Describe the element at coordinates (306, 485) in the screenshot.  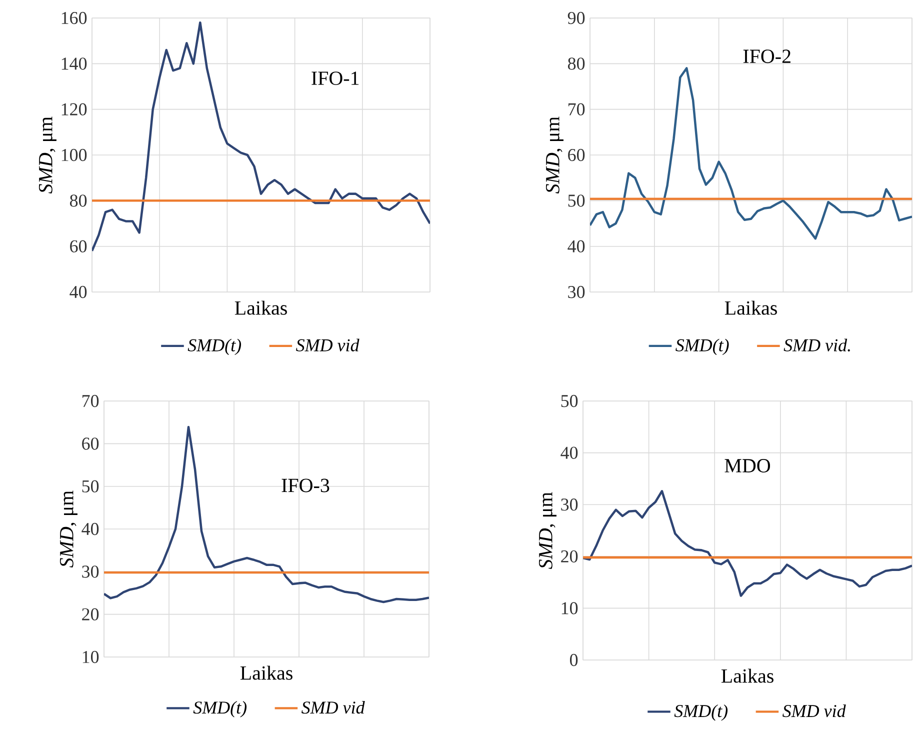
I see `text: IFO-3` at that location.